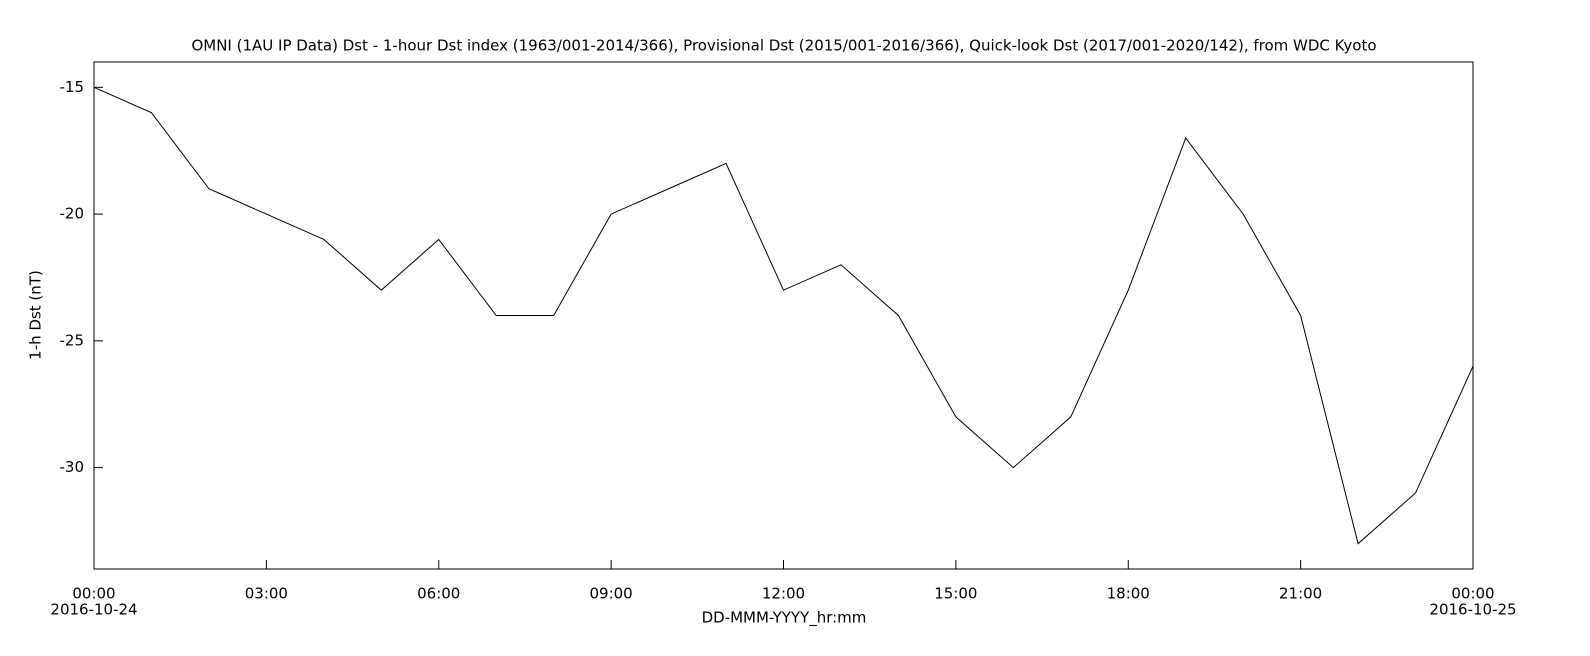  Describe the element at coordinates (72, 467) in the screenshot. I see `y-tick-label: -30` at that location.